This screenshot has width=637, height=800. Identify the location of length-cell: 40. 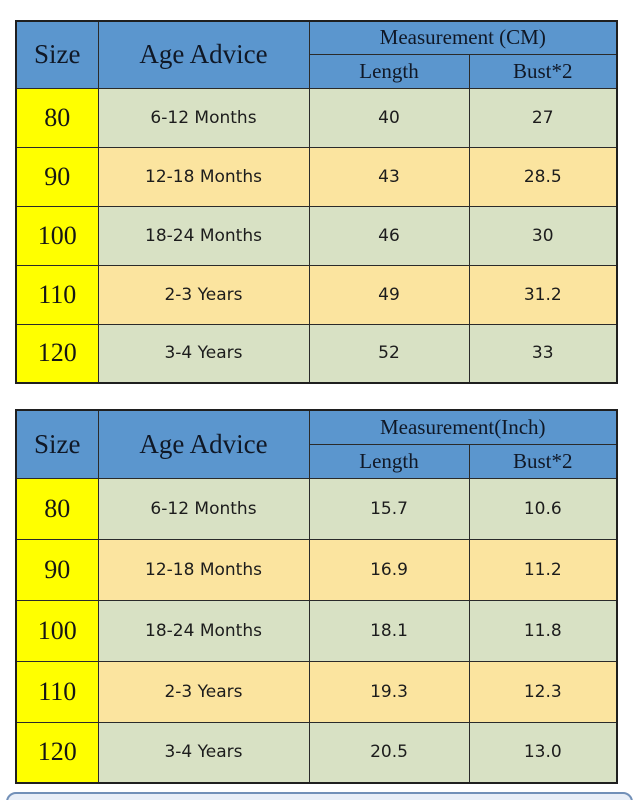
(389, 117).